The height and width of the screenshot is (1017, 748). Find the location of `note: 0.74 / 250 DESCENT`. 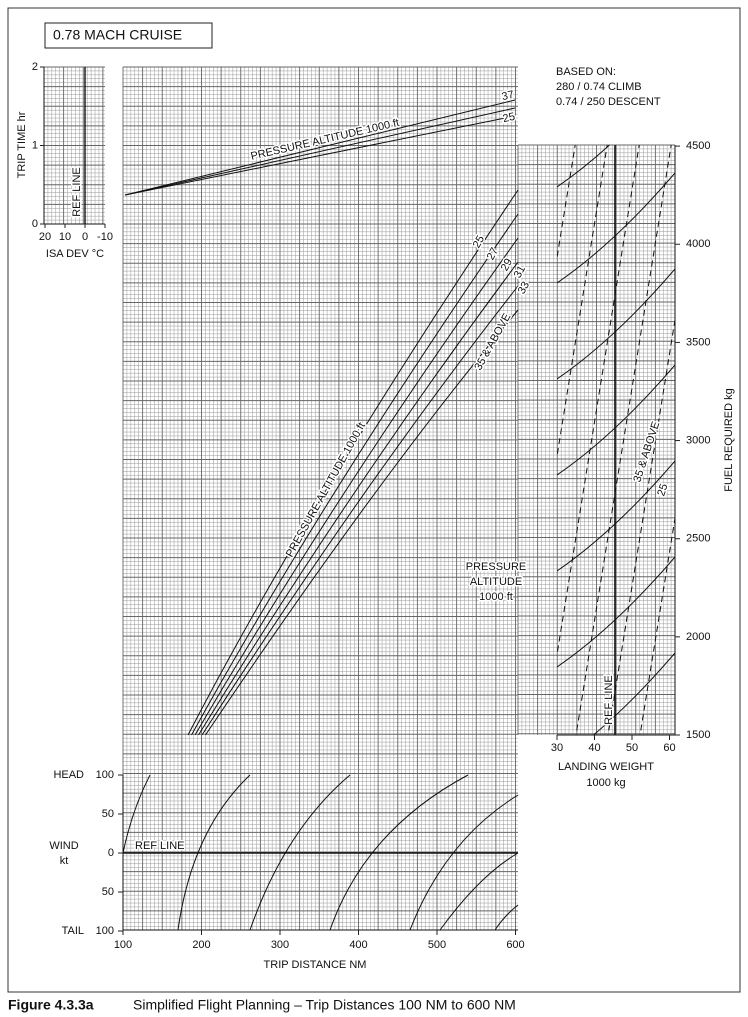

note: 0.74 / 250 DESCENT is located at coordinates (608, 102).